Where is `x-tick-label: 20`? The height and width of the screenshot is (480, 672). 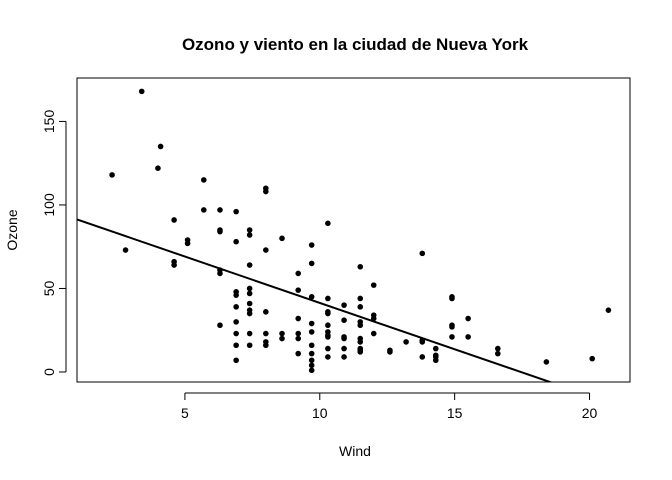
x-tick-label: 20 is located at coordinates (590, 413).